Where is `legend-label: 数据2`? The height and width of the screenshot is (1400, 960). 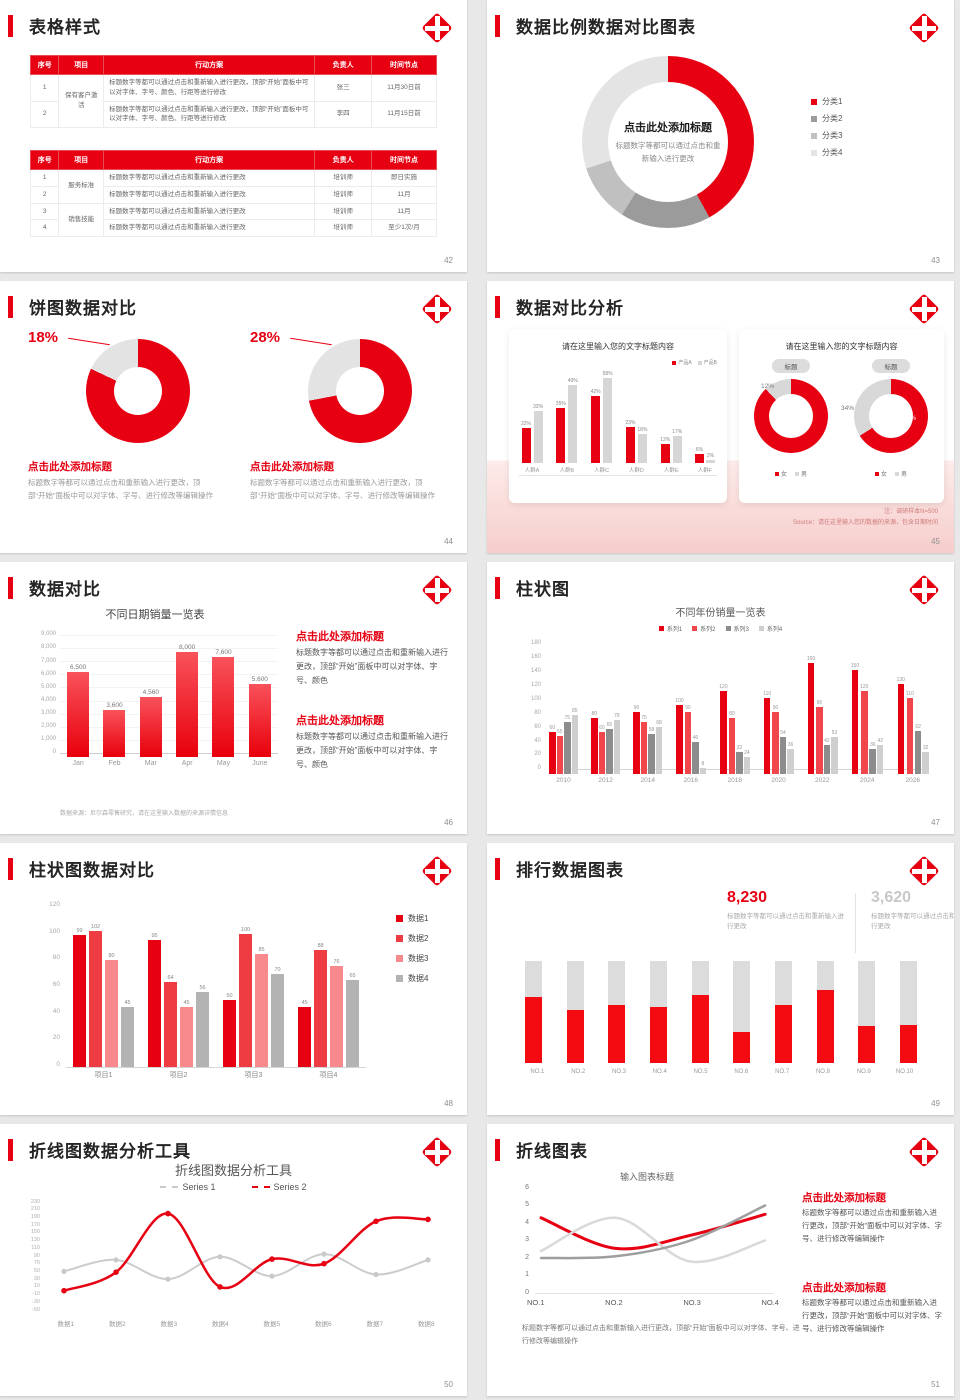 legend-label: 数据2 is located at coordinates (418, 938).